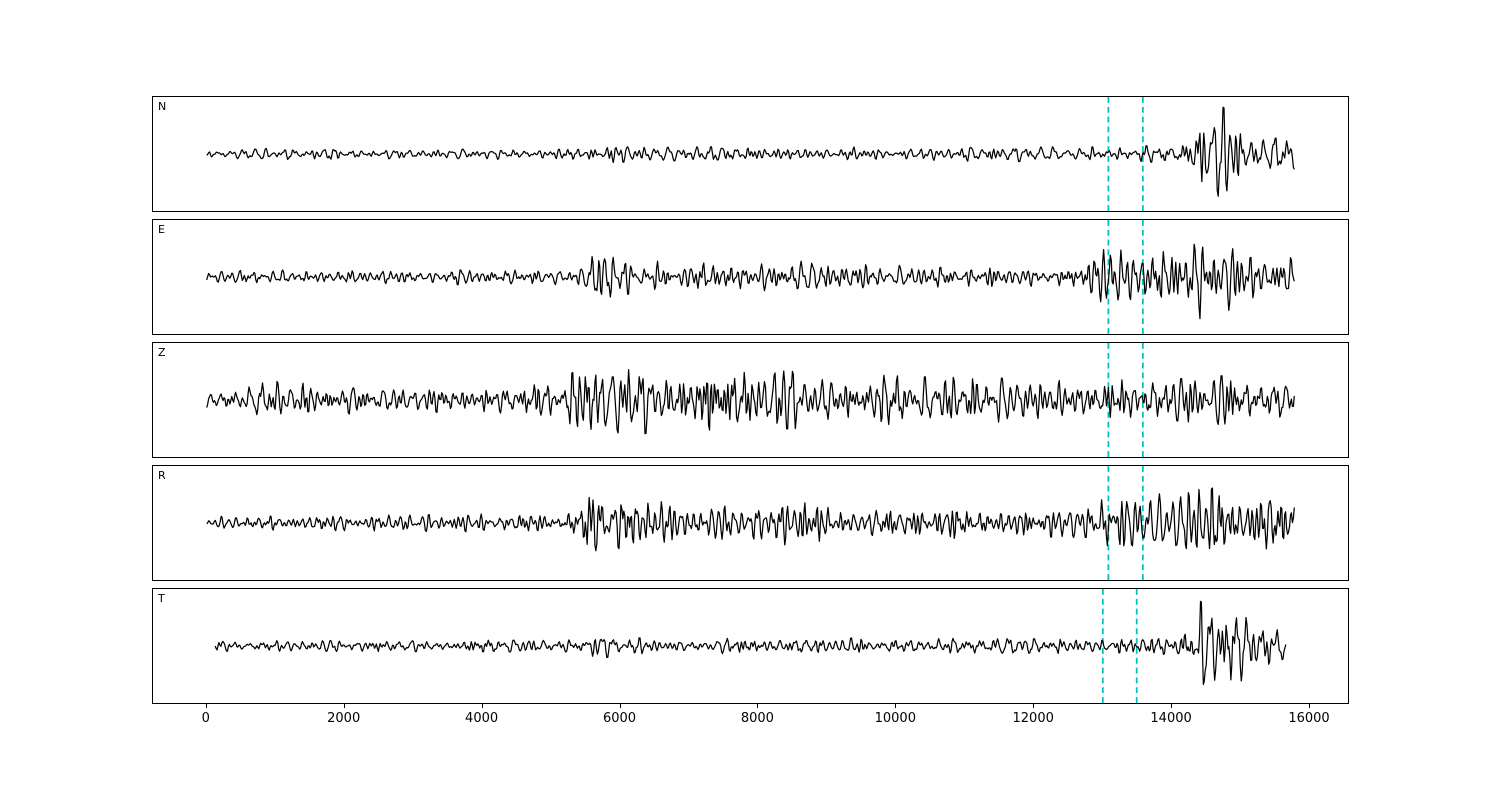 The height and width of the screenshot is (800, 1500). I want to click on x-tick-label: 6000, so click(619, 718).